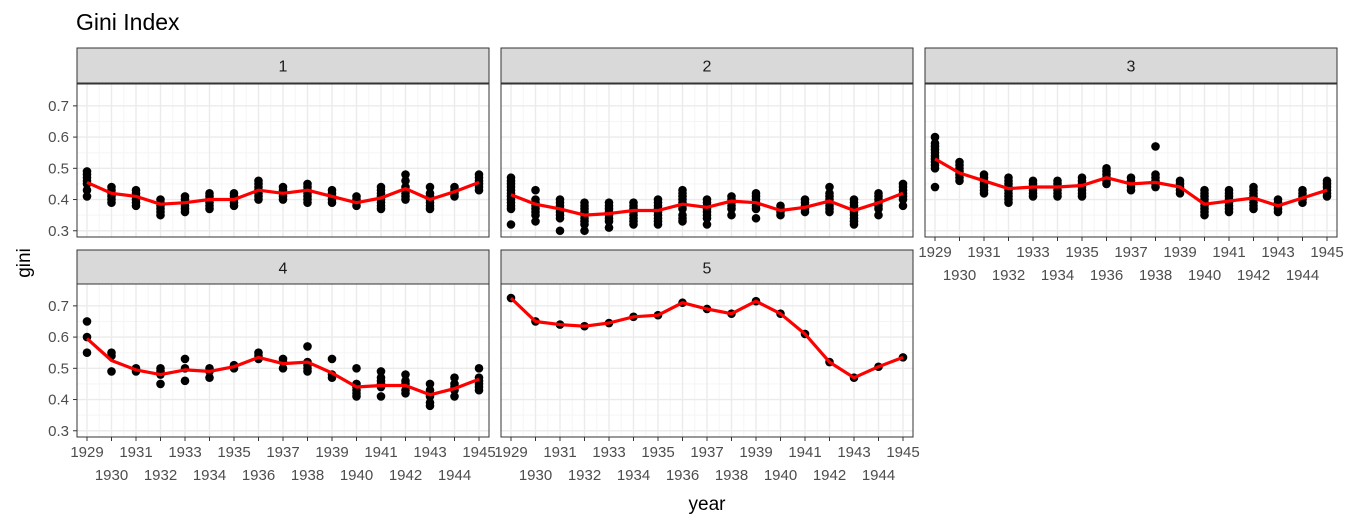 The width and height of the screenshot is (1350, 525). I want to click on x-tick-label: 1935, so click(233, 452).